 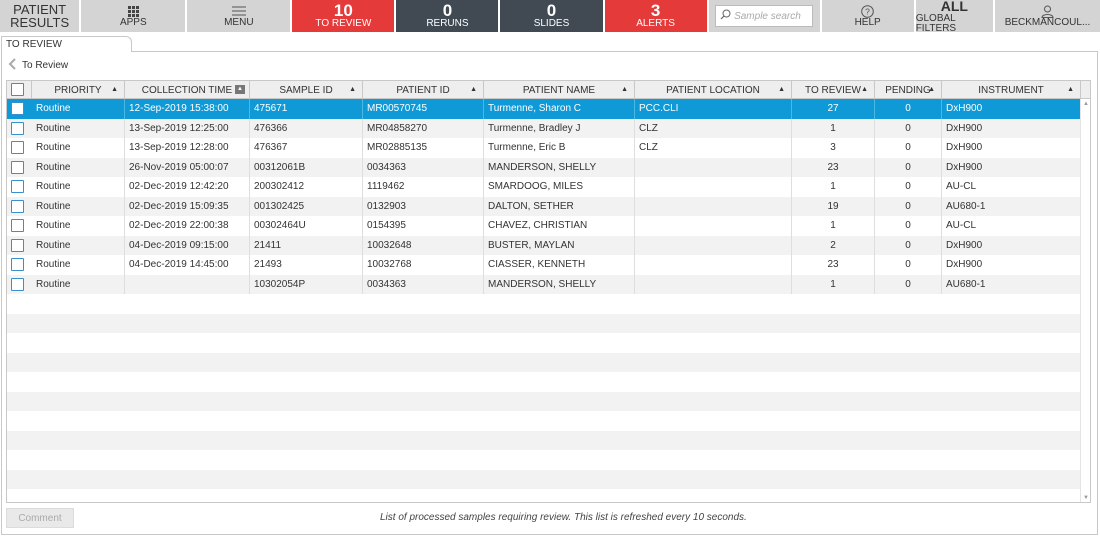 I want to click on cell-collection-time: 04-Dec-2019 14:45:00, so click(x=187, y=265).